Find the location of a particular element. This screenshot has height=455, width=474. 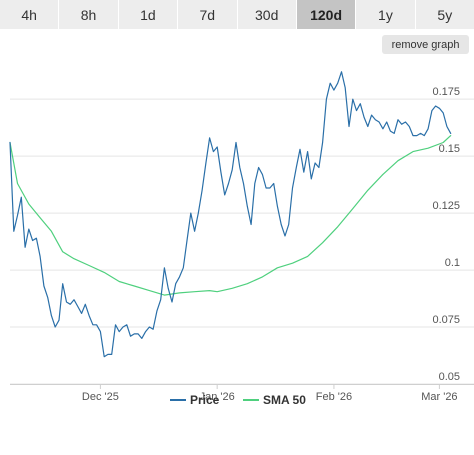

tab-8h: 8h is located at coordinates (88, 14).